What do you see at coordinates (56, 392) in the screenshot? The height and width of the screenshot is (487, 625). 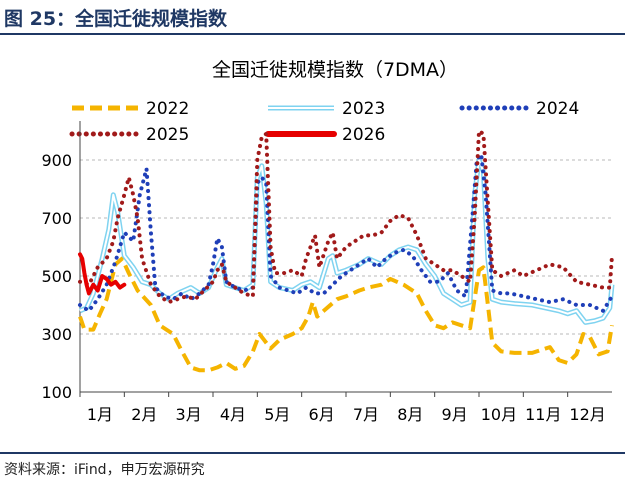 I see `y-tick-label-100: 100` at bounding box center [56, 392].